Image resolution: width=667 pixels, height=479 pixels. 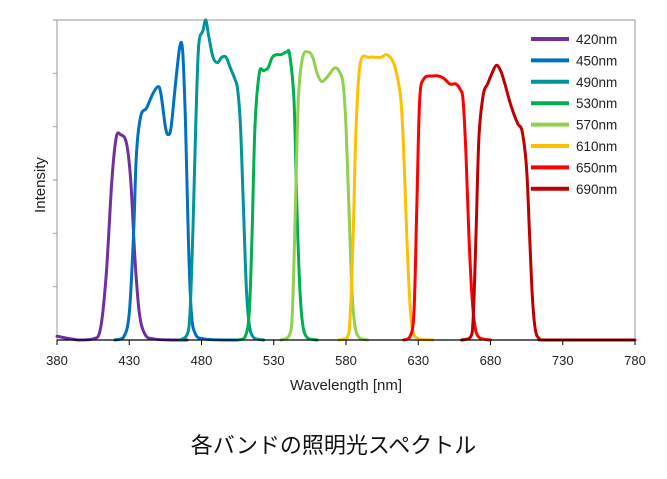 I want to click on x-tick-label: 630, so click(x=418, y=360).